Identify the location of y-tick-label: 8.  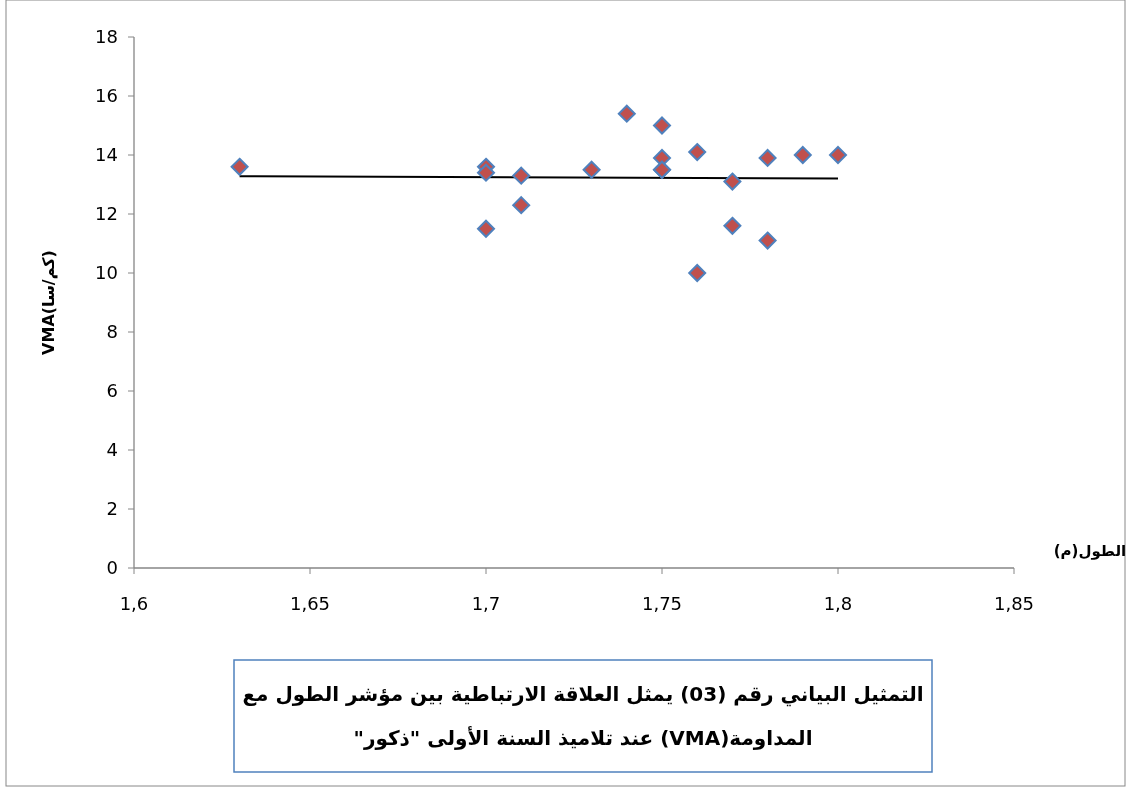
(112, 331).